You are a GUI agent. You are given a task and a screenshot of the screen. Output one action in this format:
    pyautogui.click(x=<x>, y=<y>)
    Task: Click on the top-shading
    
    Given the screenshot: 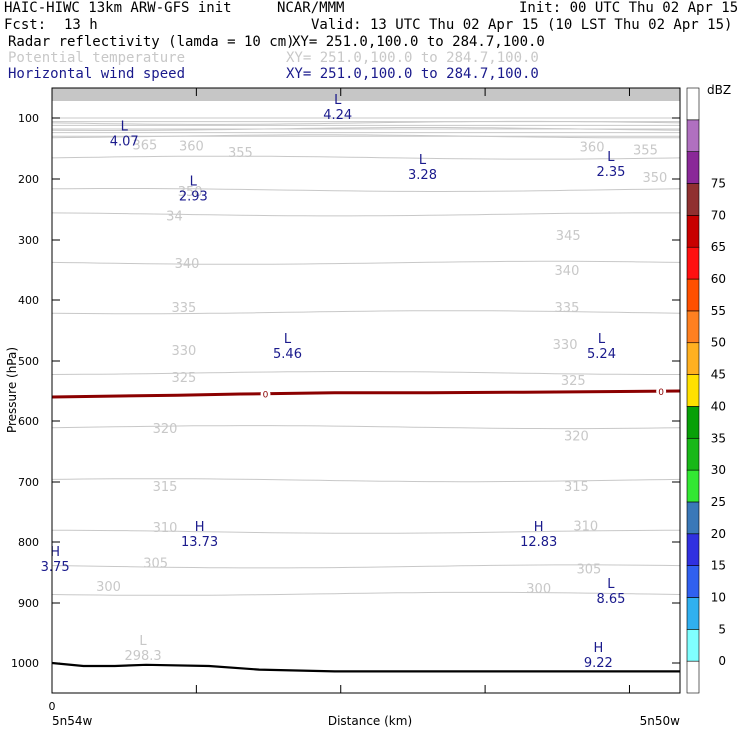 What is the action you would take?
    pyautogui.click(x=366, y=94)
    